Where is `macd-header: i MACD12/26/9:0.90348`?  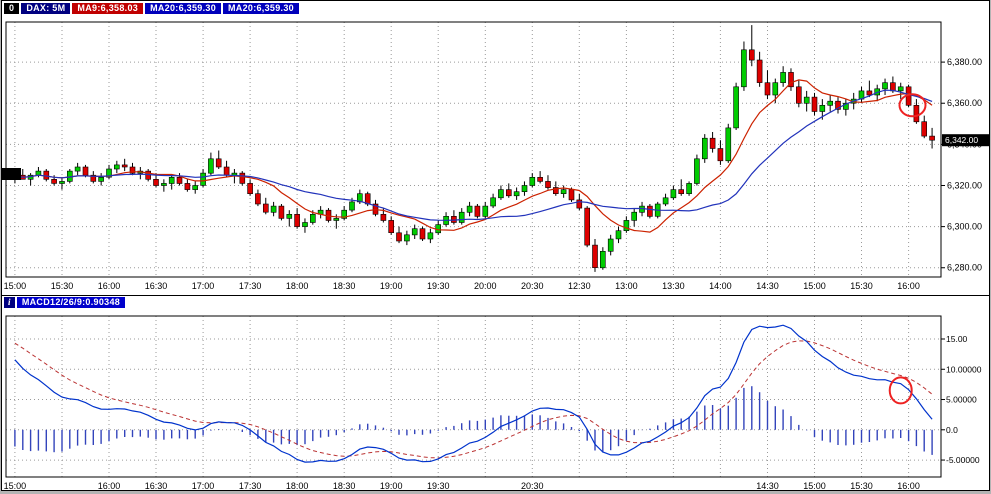
macd-header: i MACD12/26/9:0.90348 is located at coordinates (65, 302).